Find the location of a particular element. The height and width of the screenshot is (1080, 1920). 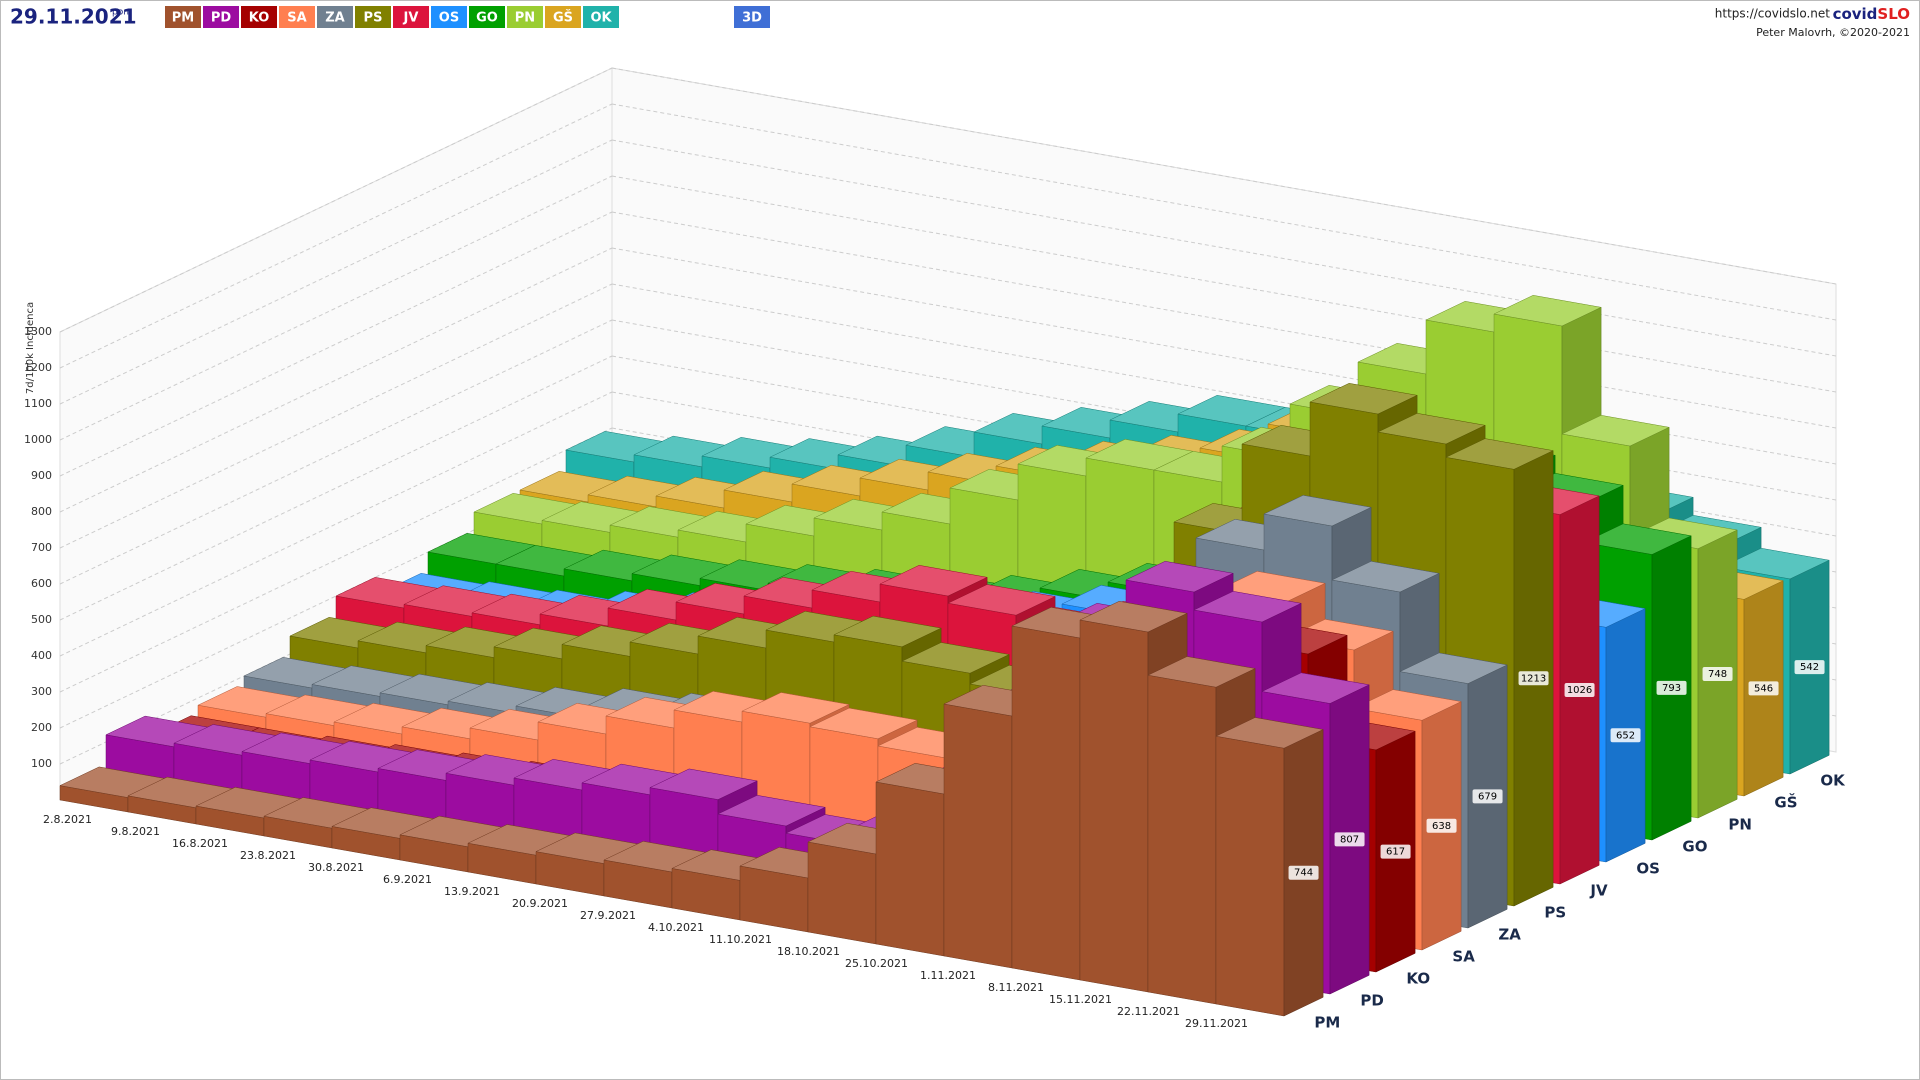

button-label: 3D is located at coordinates (752, 18).